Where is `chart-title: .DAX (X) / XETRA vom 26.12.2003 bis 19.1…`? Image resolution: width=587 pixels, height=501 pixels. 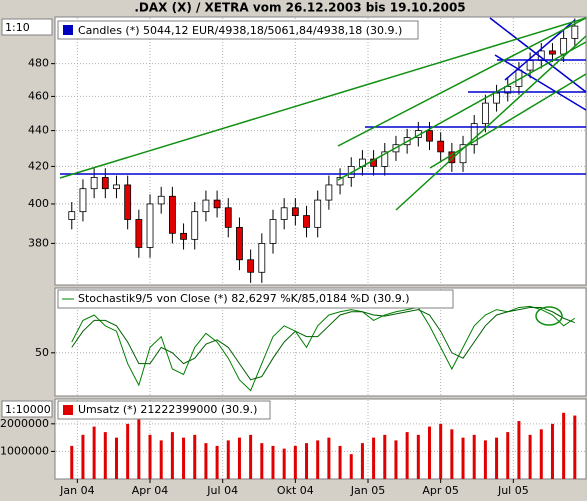
chart-title: .DAX (X) / XETRA vom 26.12.2003 bis 19.1… is located at coordinates (299, 8).